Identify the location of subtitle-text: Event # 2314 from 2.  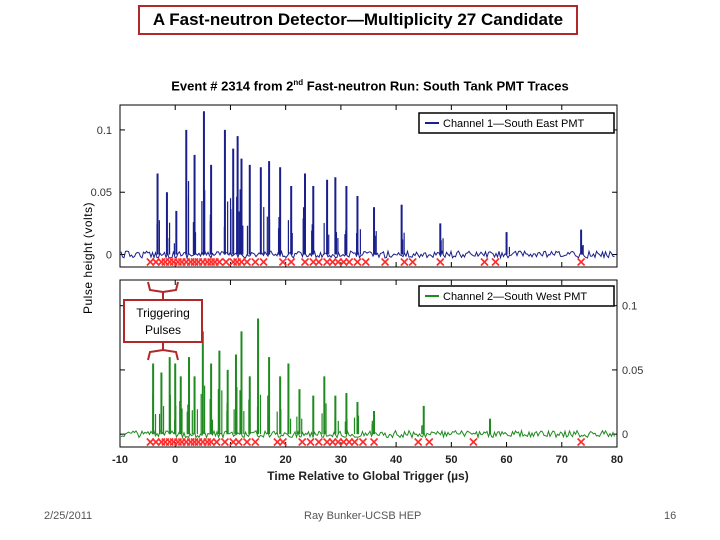
(232, 86).